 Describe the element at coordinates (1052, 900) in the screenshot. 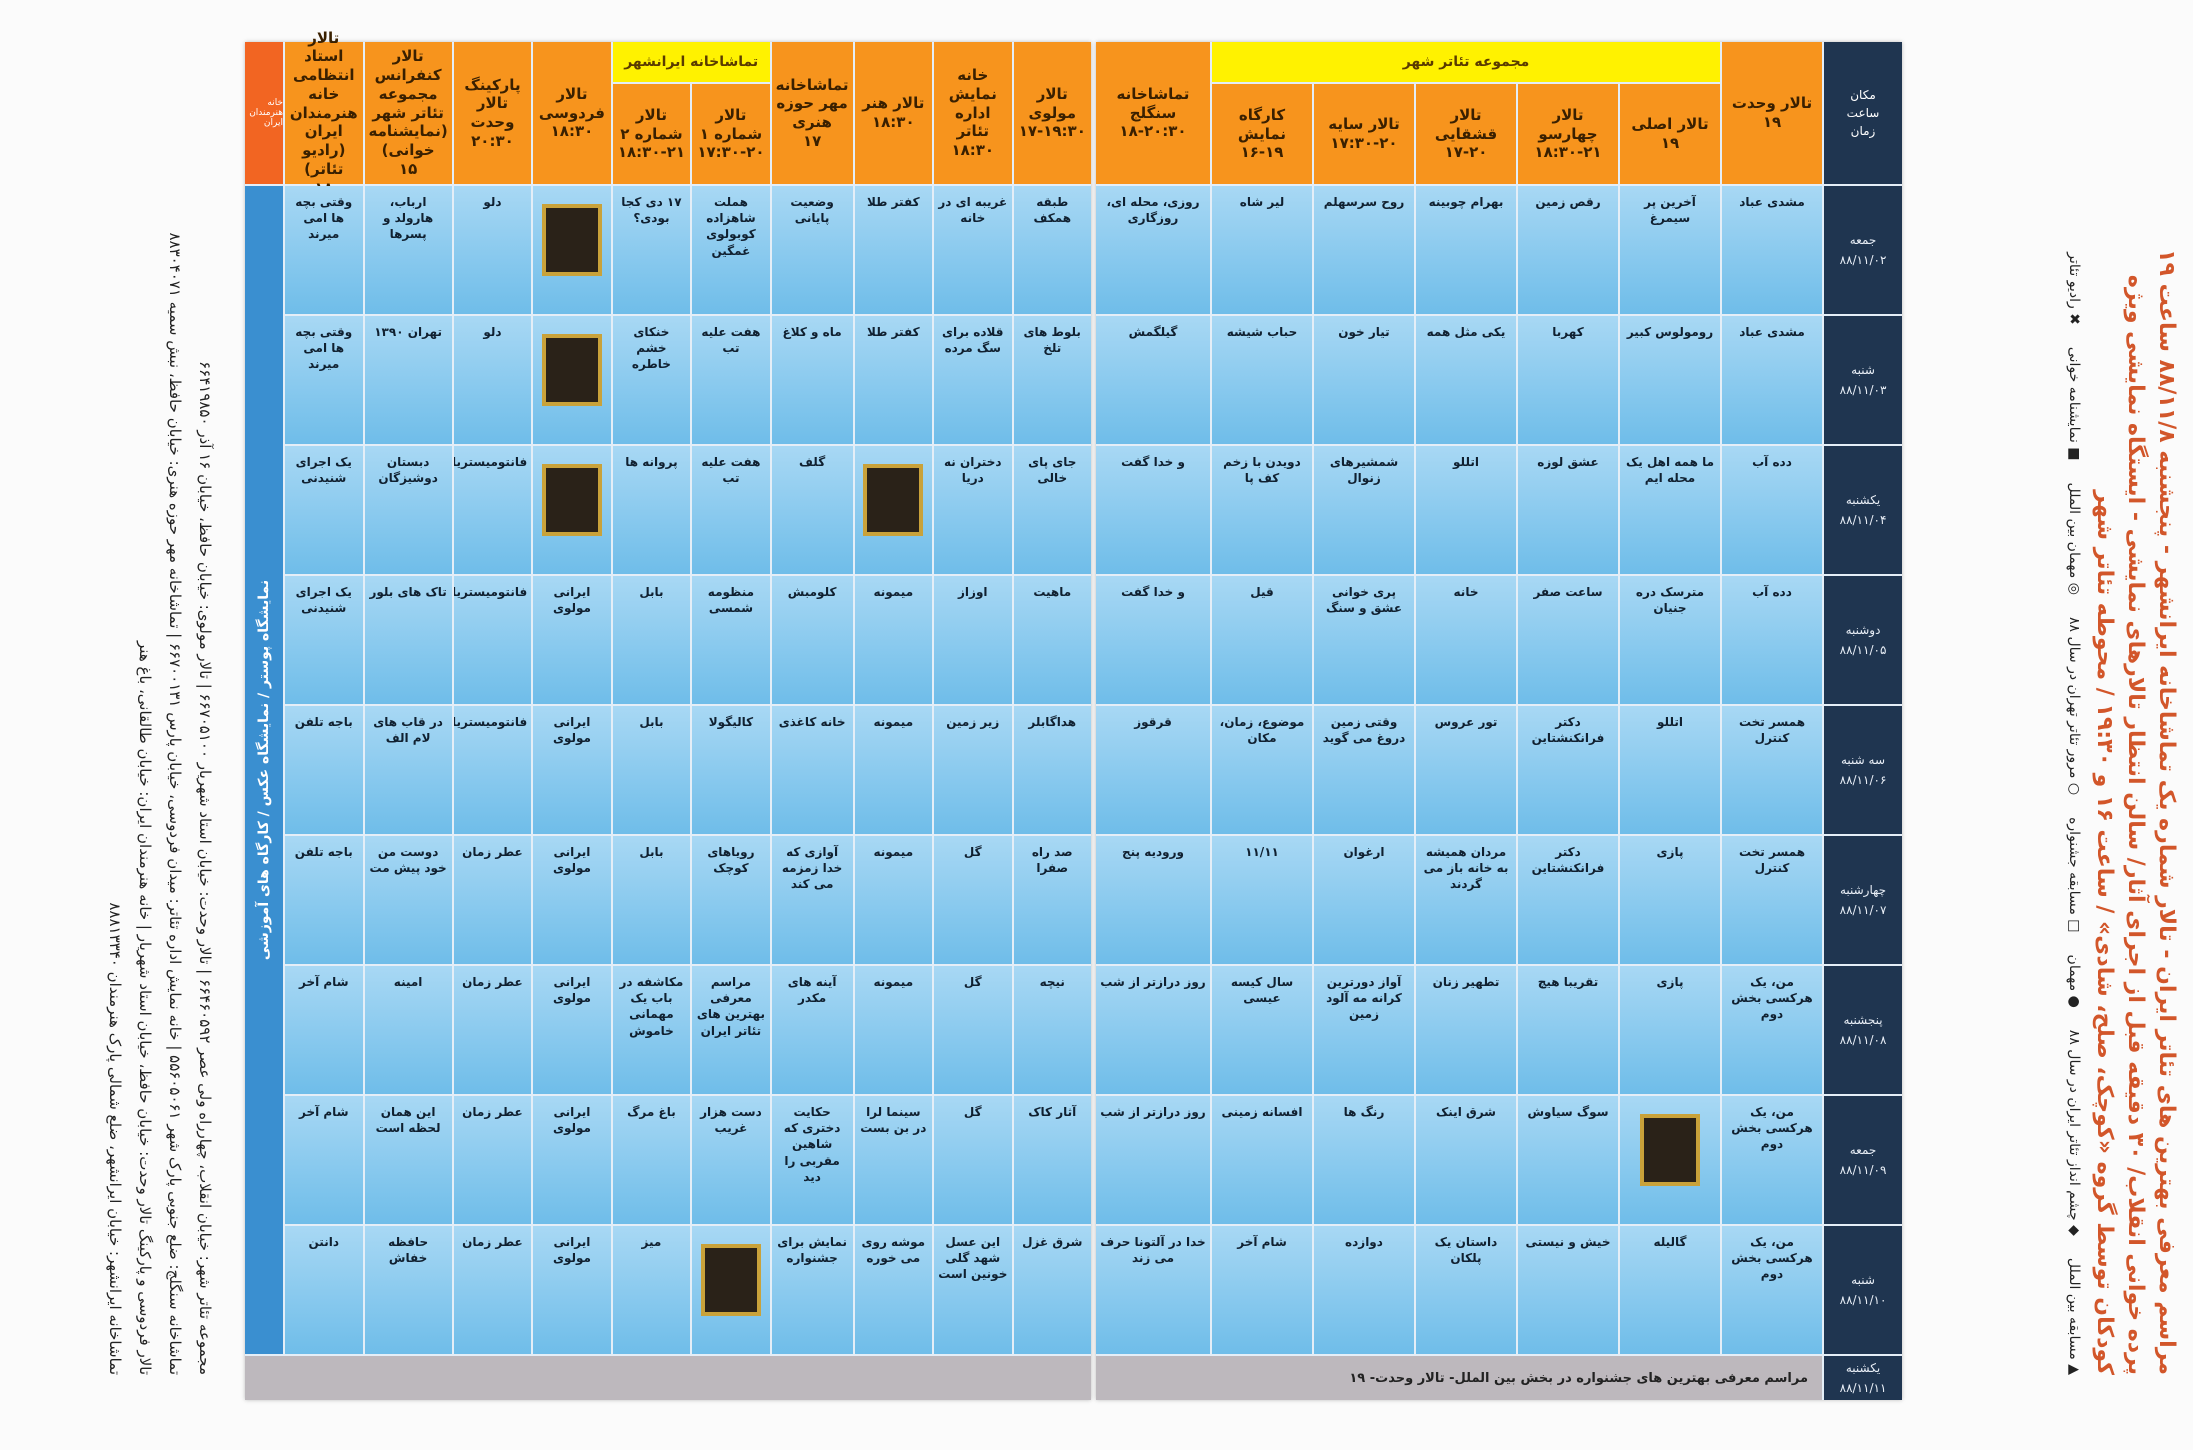

I see `schedule-cell: صد راه صفرا` at that location.